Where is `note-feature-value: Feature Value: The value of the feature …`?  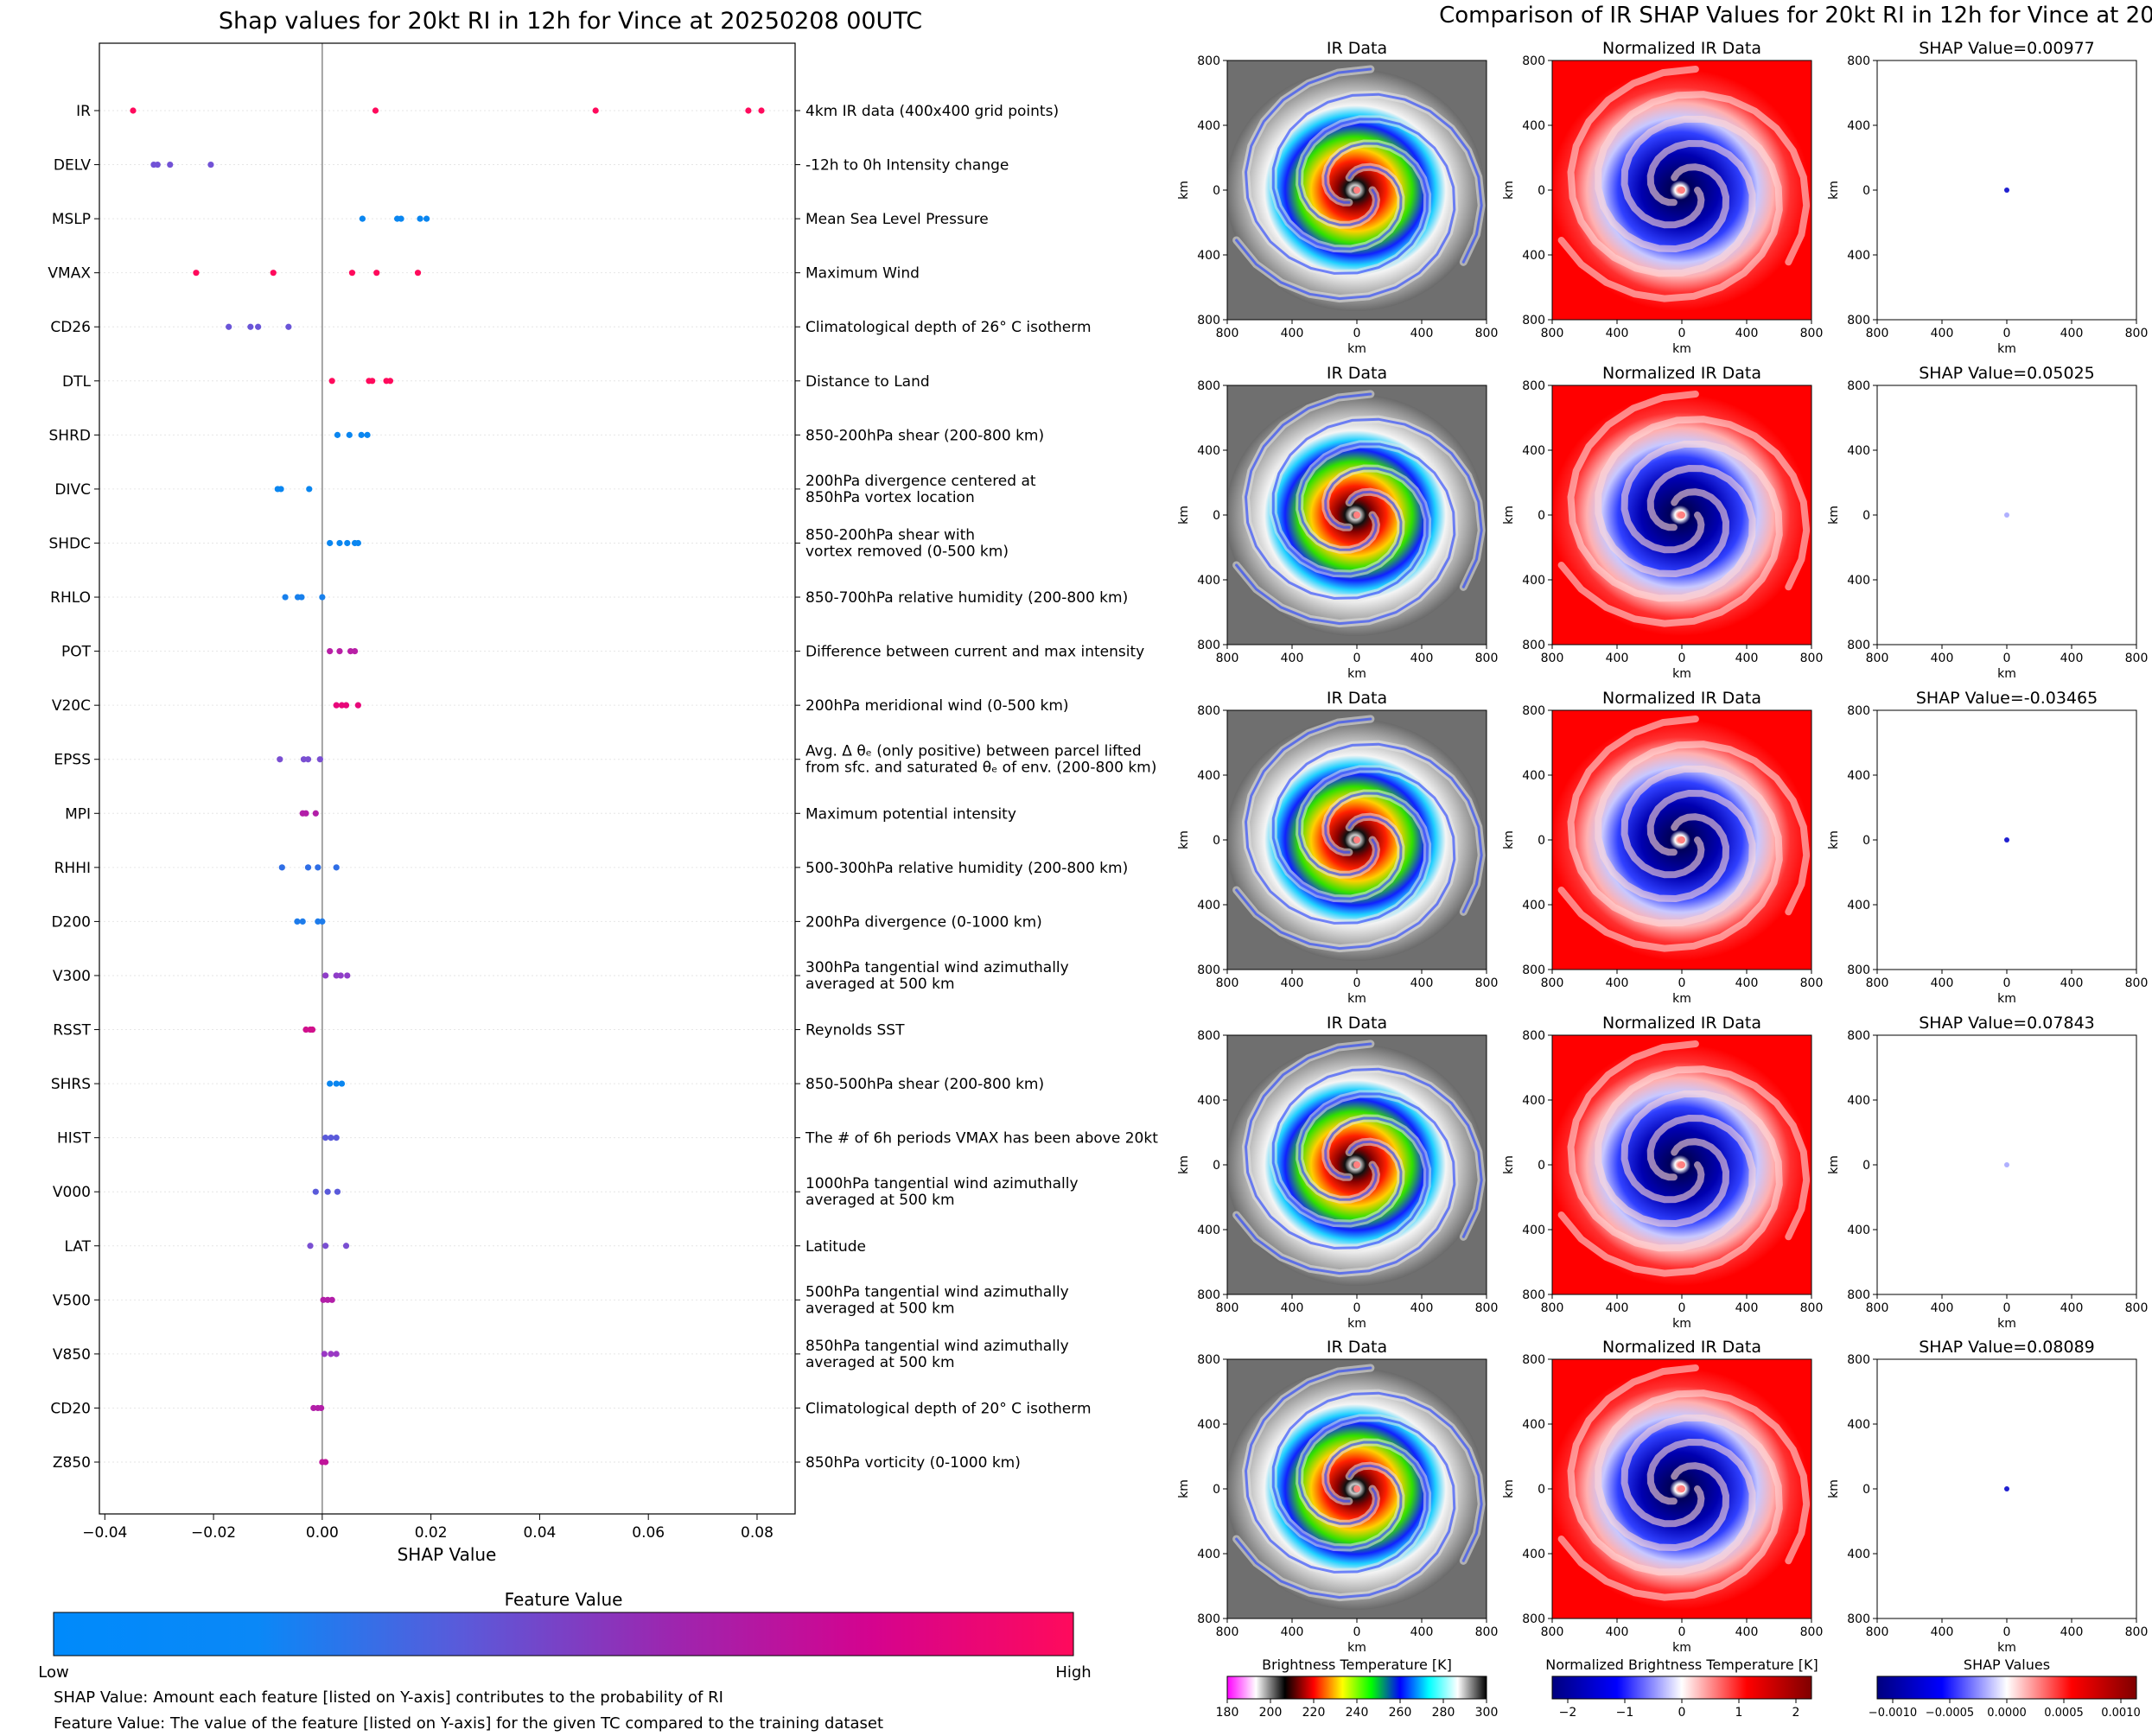 note-feature-value: Feature Value: The value of the feature … is located at coordinates (468, 1723).